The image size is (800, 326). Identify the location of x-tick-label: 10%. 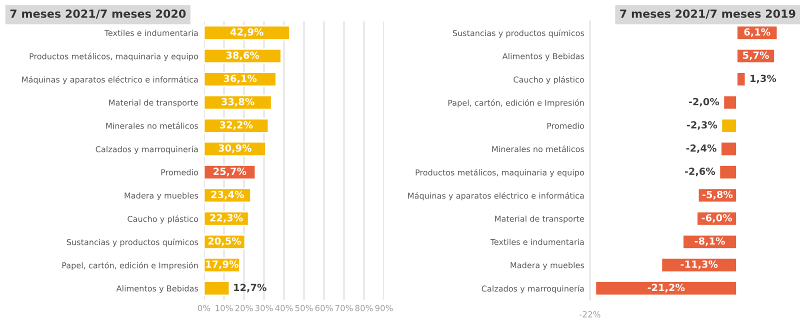
(224, 308).